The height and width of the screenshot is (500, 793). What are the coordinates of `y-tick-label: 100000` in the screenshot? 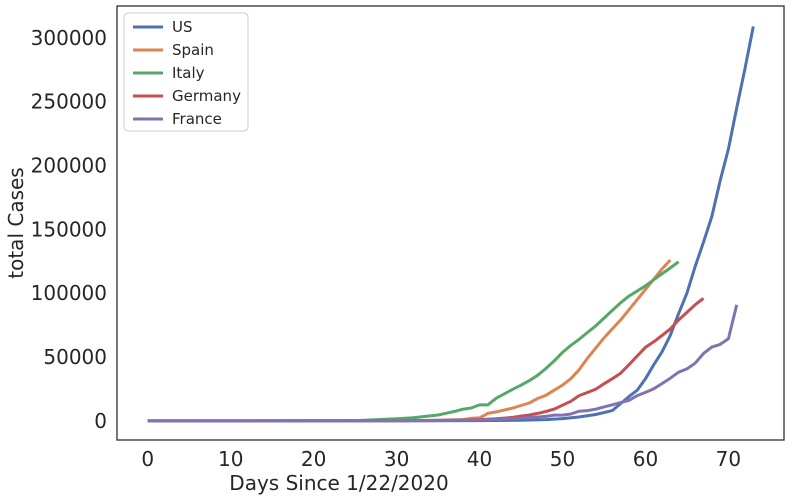 It's located at (69, 293).